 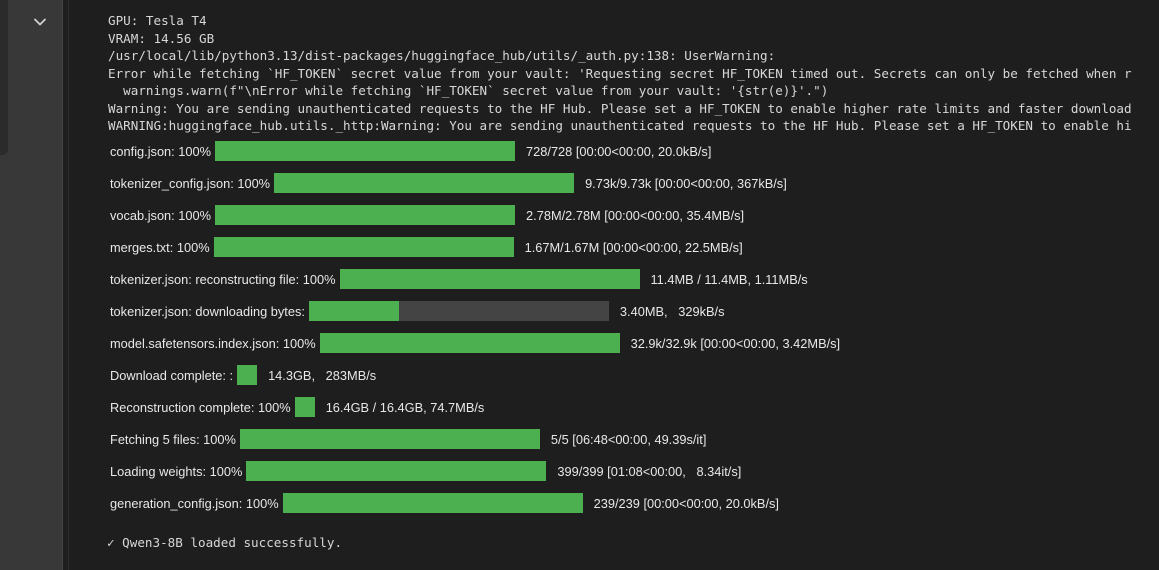 What do you see at coordinates (628, 439) in the screenshot?
I see `progress-stats: 5/5 [06:48<00:00, 49.39s/it]` at bounding box center [628, 439].